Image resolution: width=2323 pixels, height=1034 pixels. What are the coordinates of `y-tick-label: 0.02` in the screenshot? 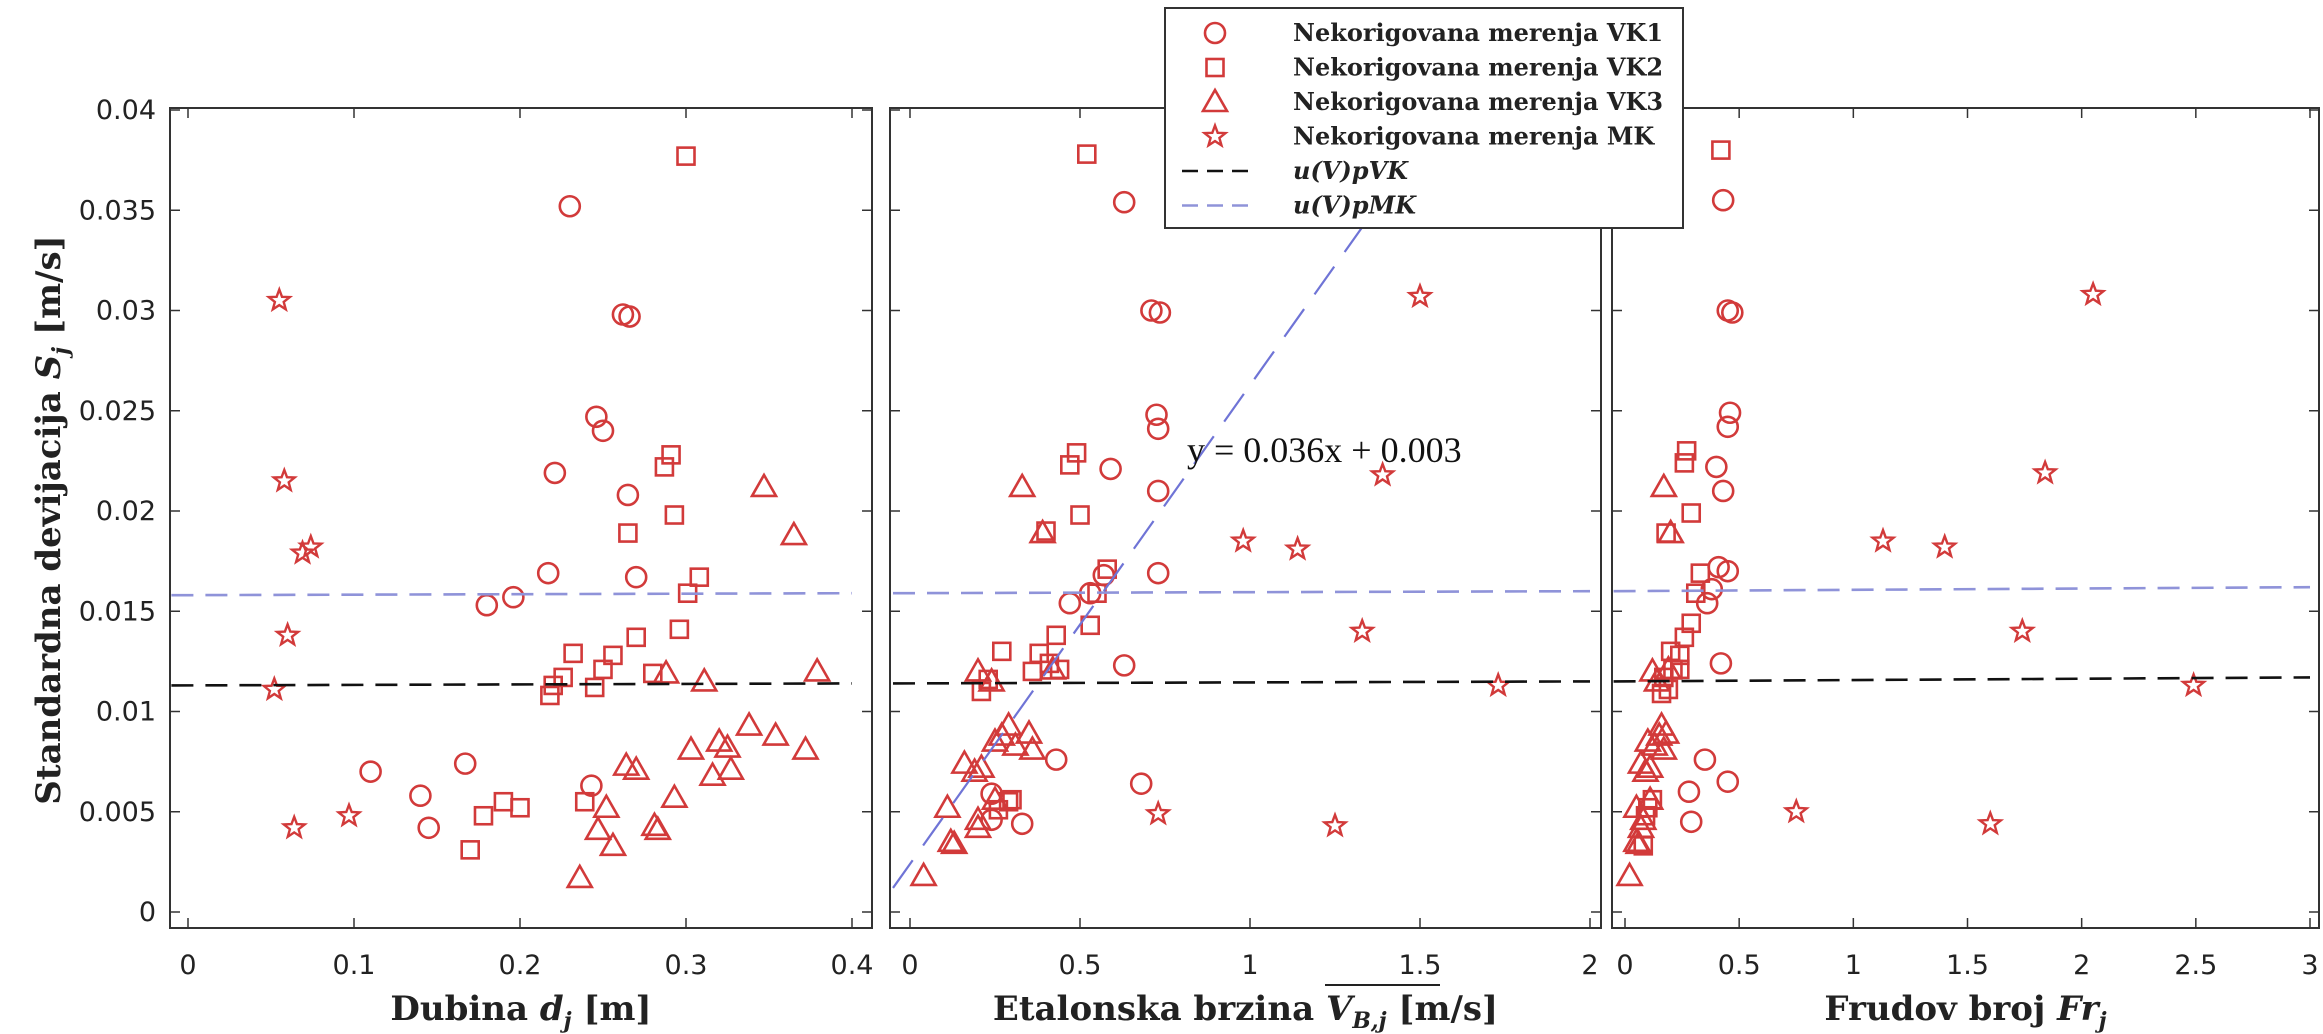 It's located at (126, 511).